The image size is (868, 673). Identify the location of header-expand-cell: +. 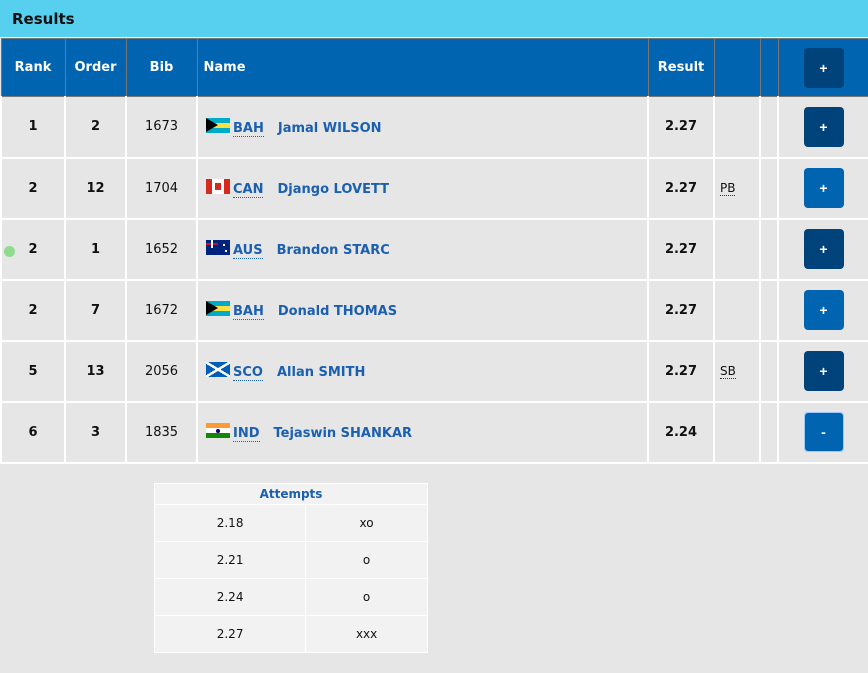
(822, 67).